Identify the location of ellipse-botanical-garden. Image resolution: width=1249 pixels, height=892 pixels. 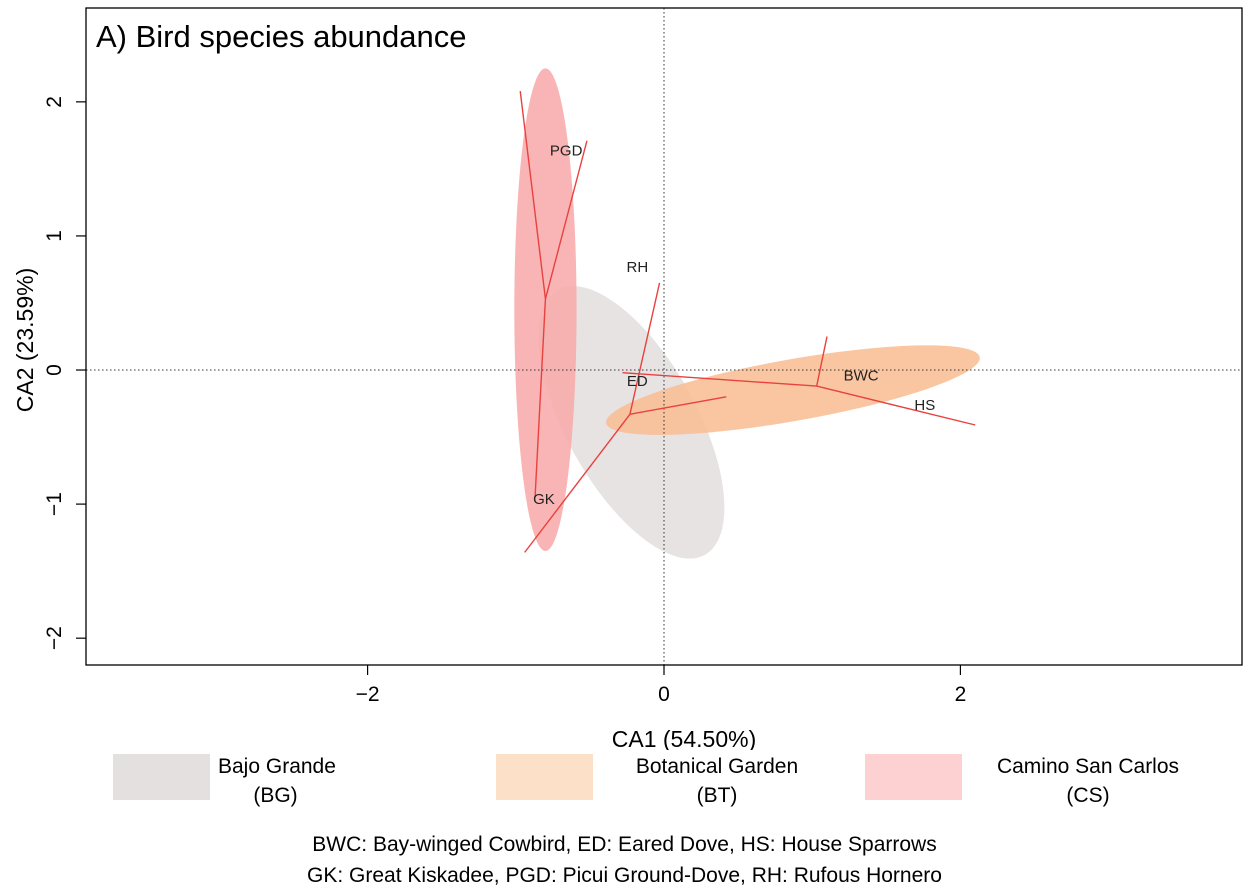
(793, 390).